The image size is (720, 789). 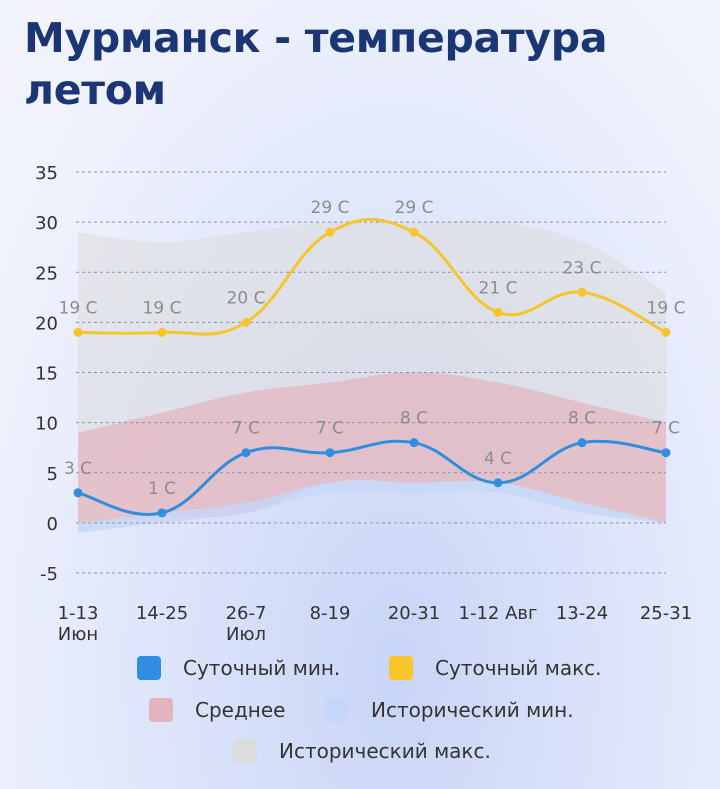 I want to click on legend-daily-max: Суточный макс., so click(x=495, y=668).